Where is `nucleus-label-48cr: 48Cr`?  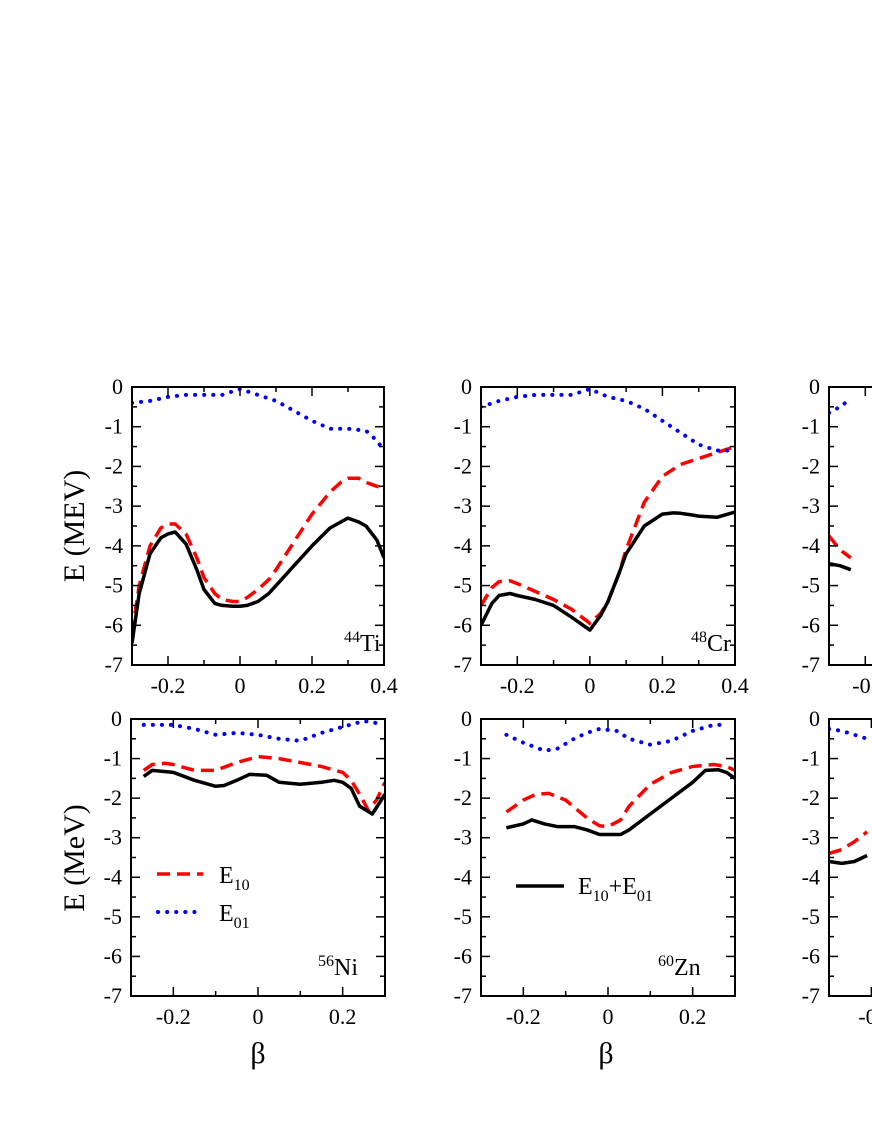
nucleus-label-48cr: 48Cr is located at coordinates (711, 643).